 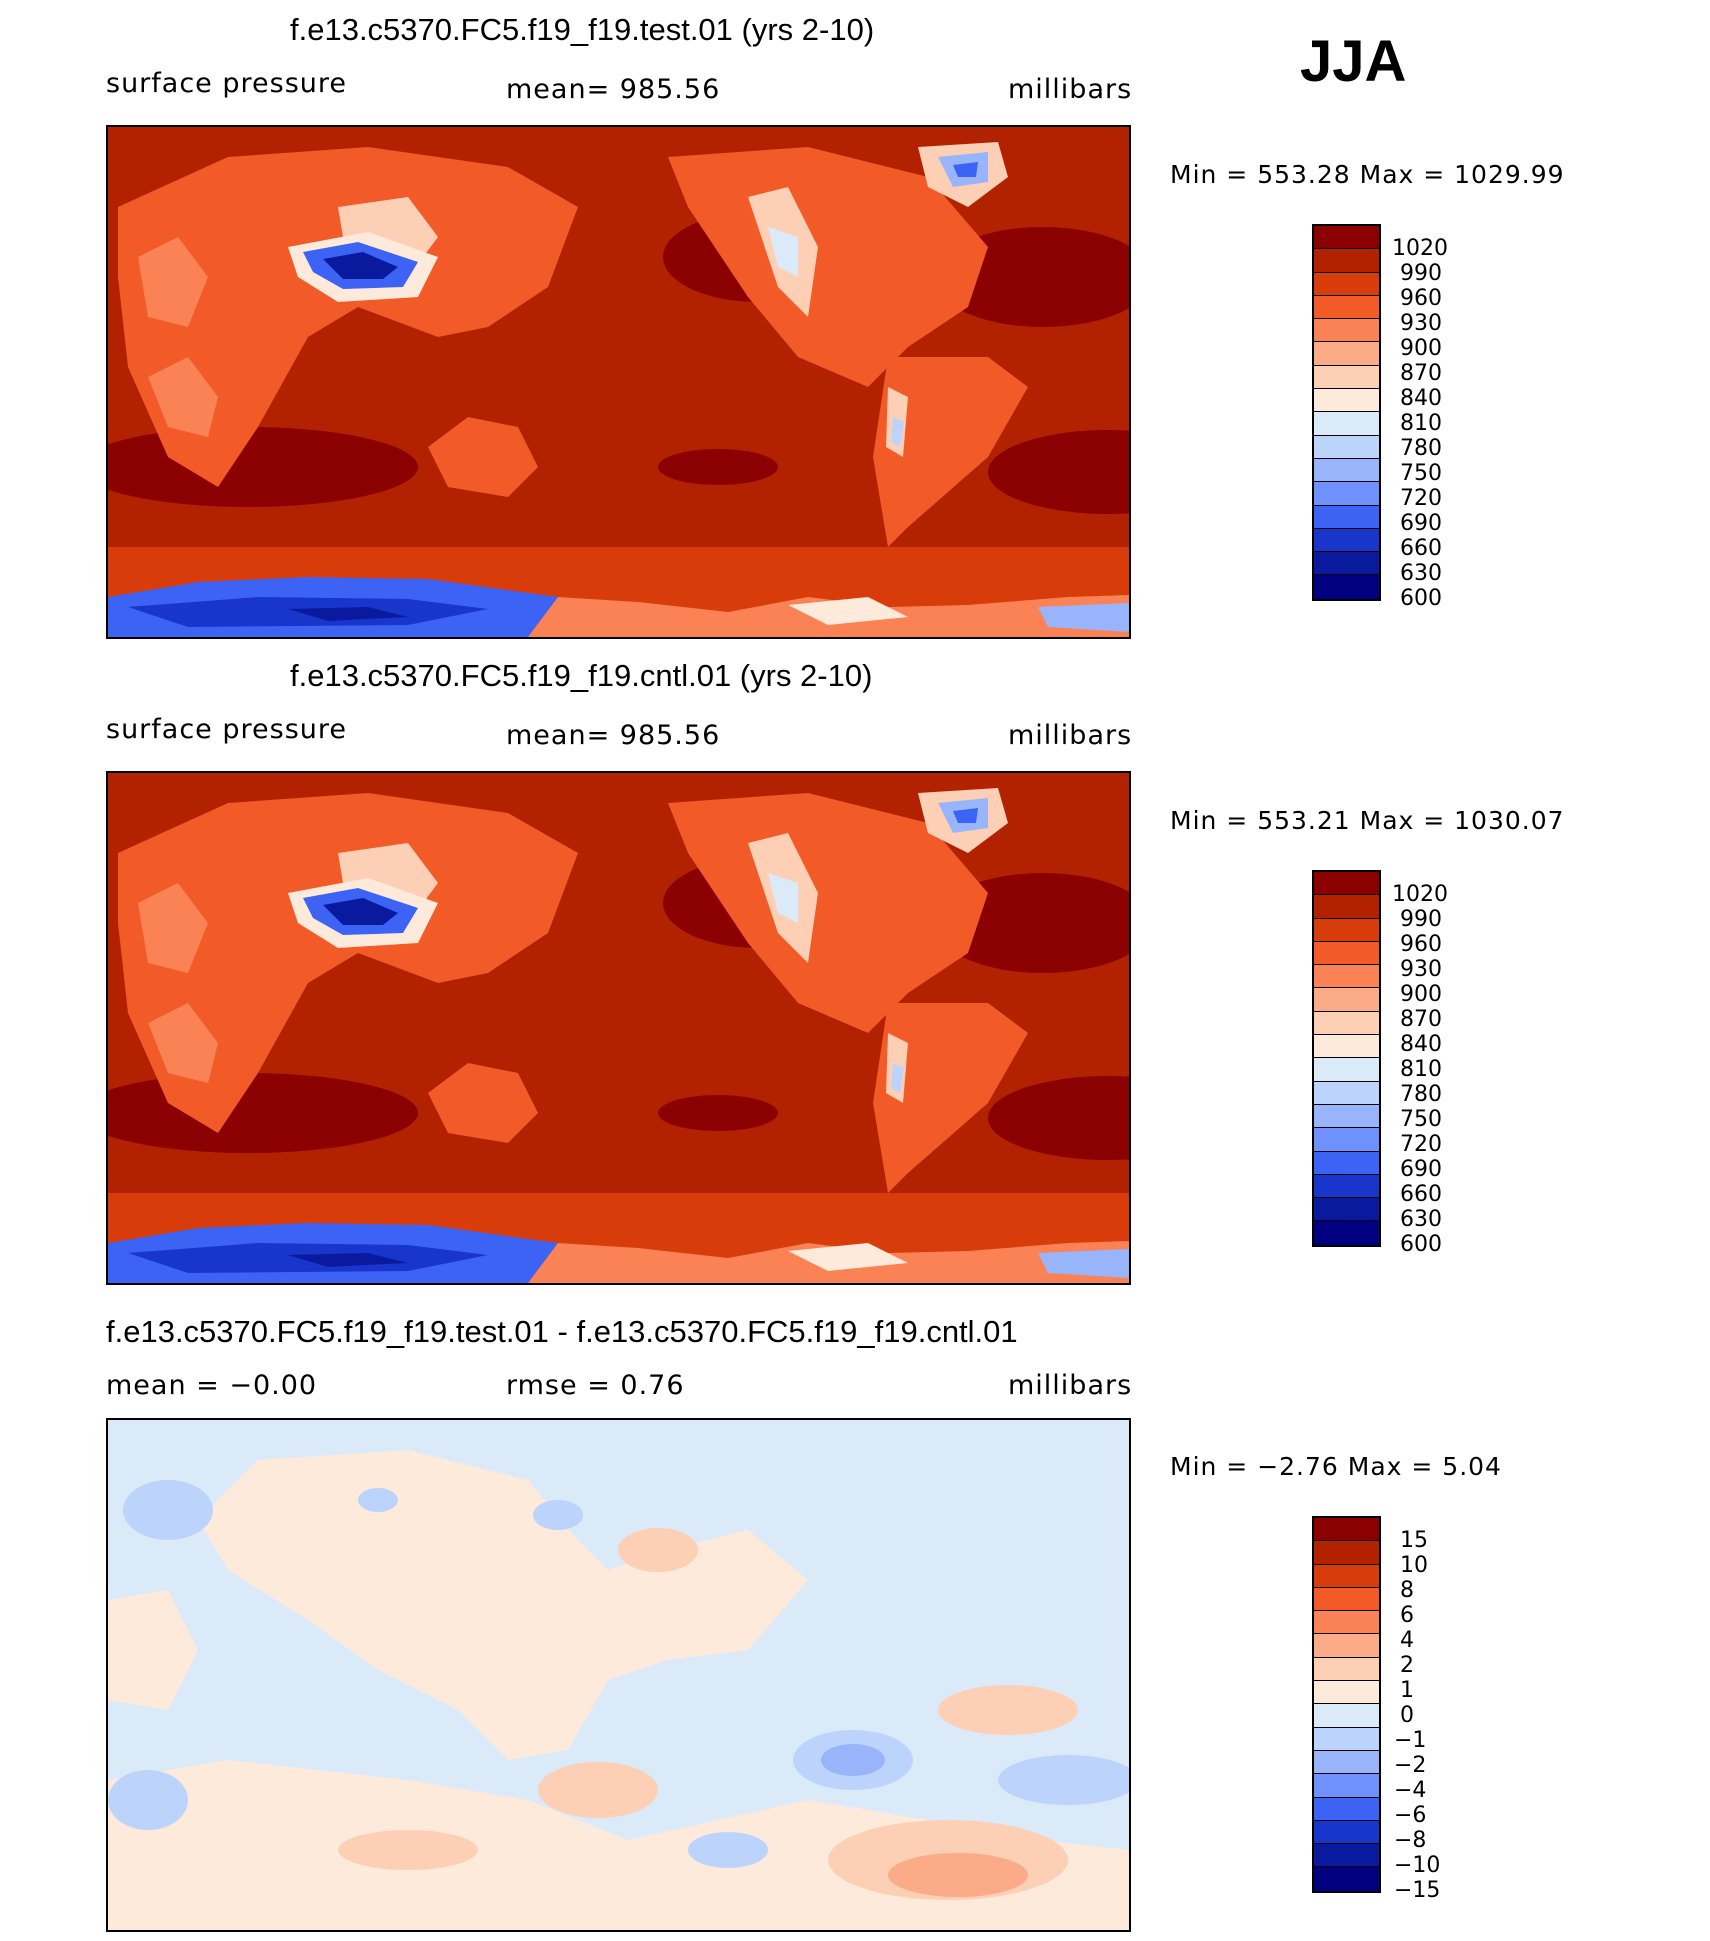 I want to click on panel-2-minmax: Min = 553.21 Max = 1030.07, so click(x=1367, y=820).